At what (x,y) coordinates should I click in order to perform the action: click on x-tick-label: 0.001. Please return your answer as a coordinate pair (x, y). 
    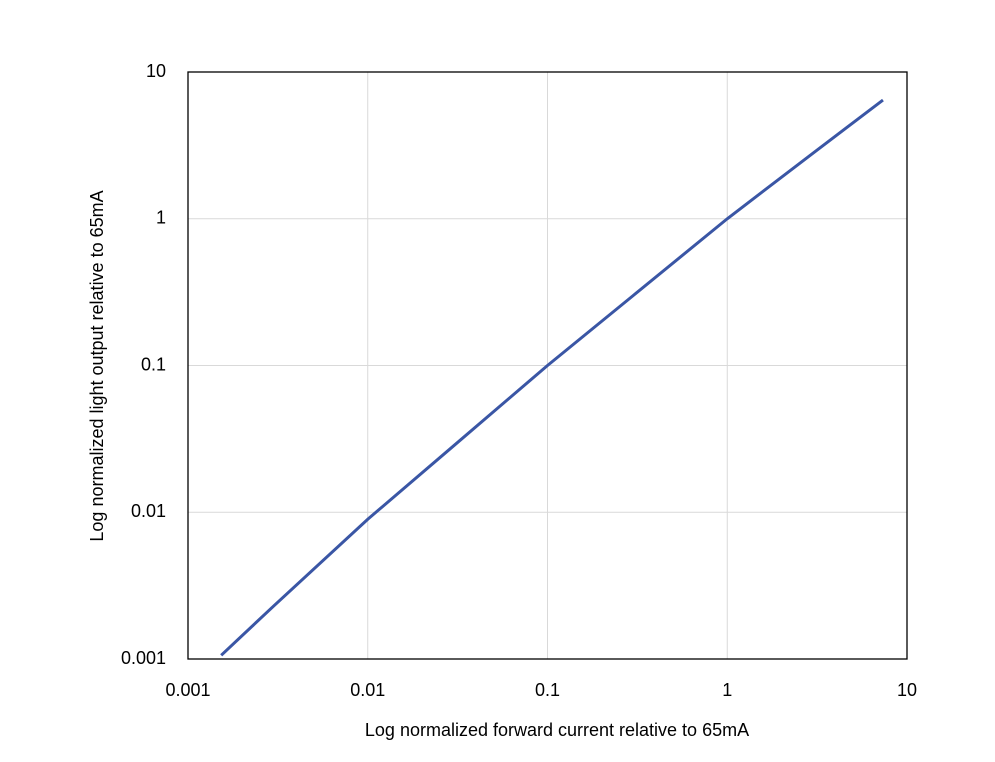
    Looking at the image, I should click on (187, 690).